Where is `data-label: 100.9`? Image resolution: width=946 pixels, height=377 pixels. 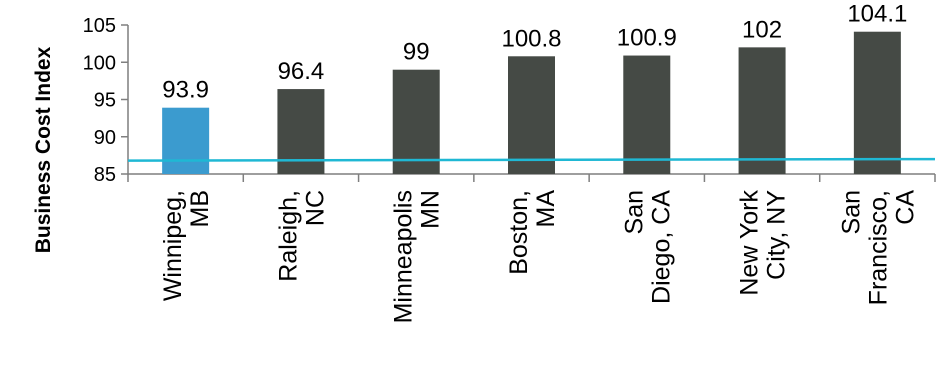
data-label: 100.9 is located at coordinates (647, 38).